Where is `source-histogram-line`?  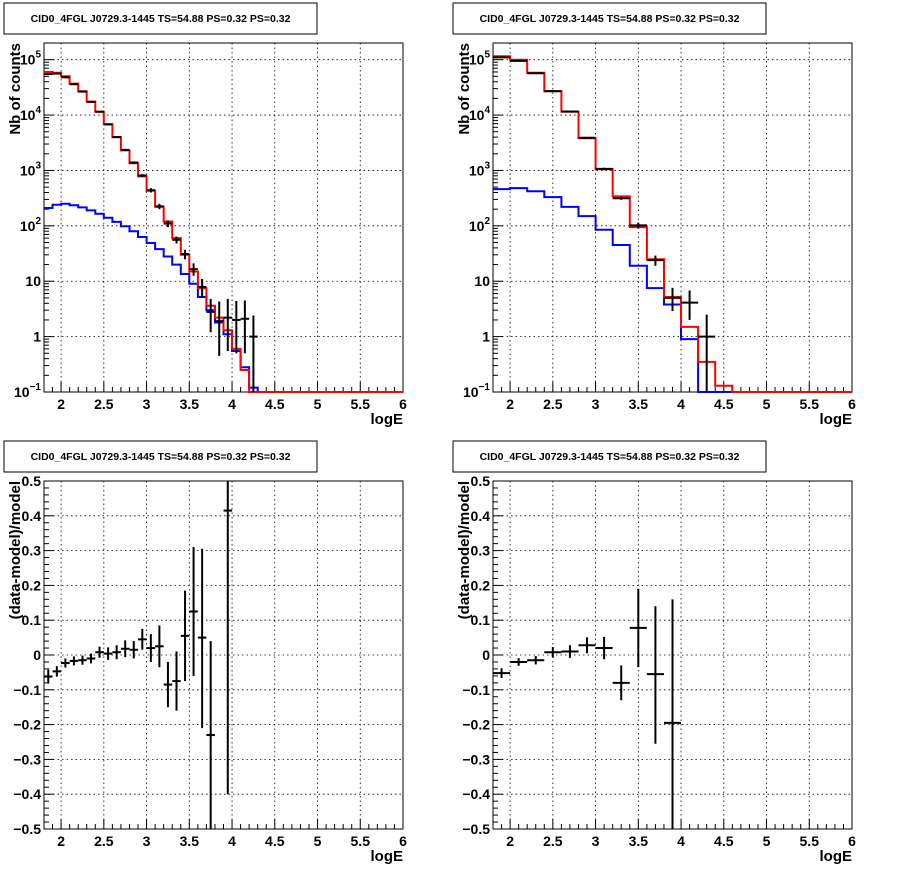
source-histogram-line is located at coordinates (223, 297).